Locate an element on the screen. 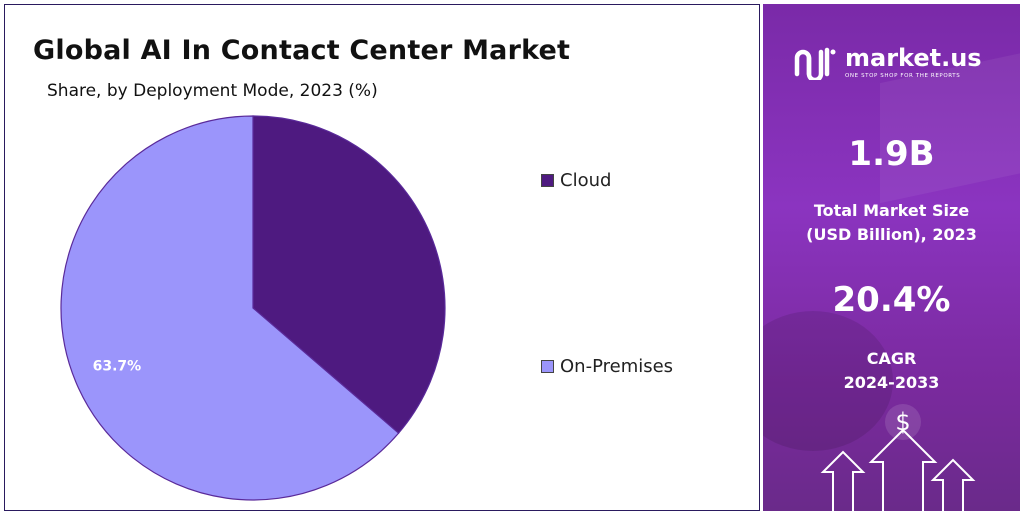  market-size-value: 1.9B is located at coordinates (891, 154).